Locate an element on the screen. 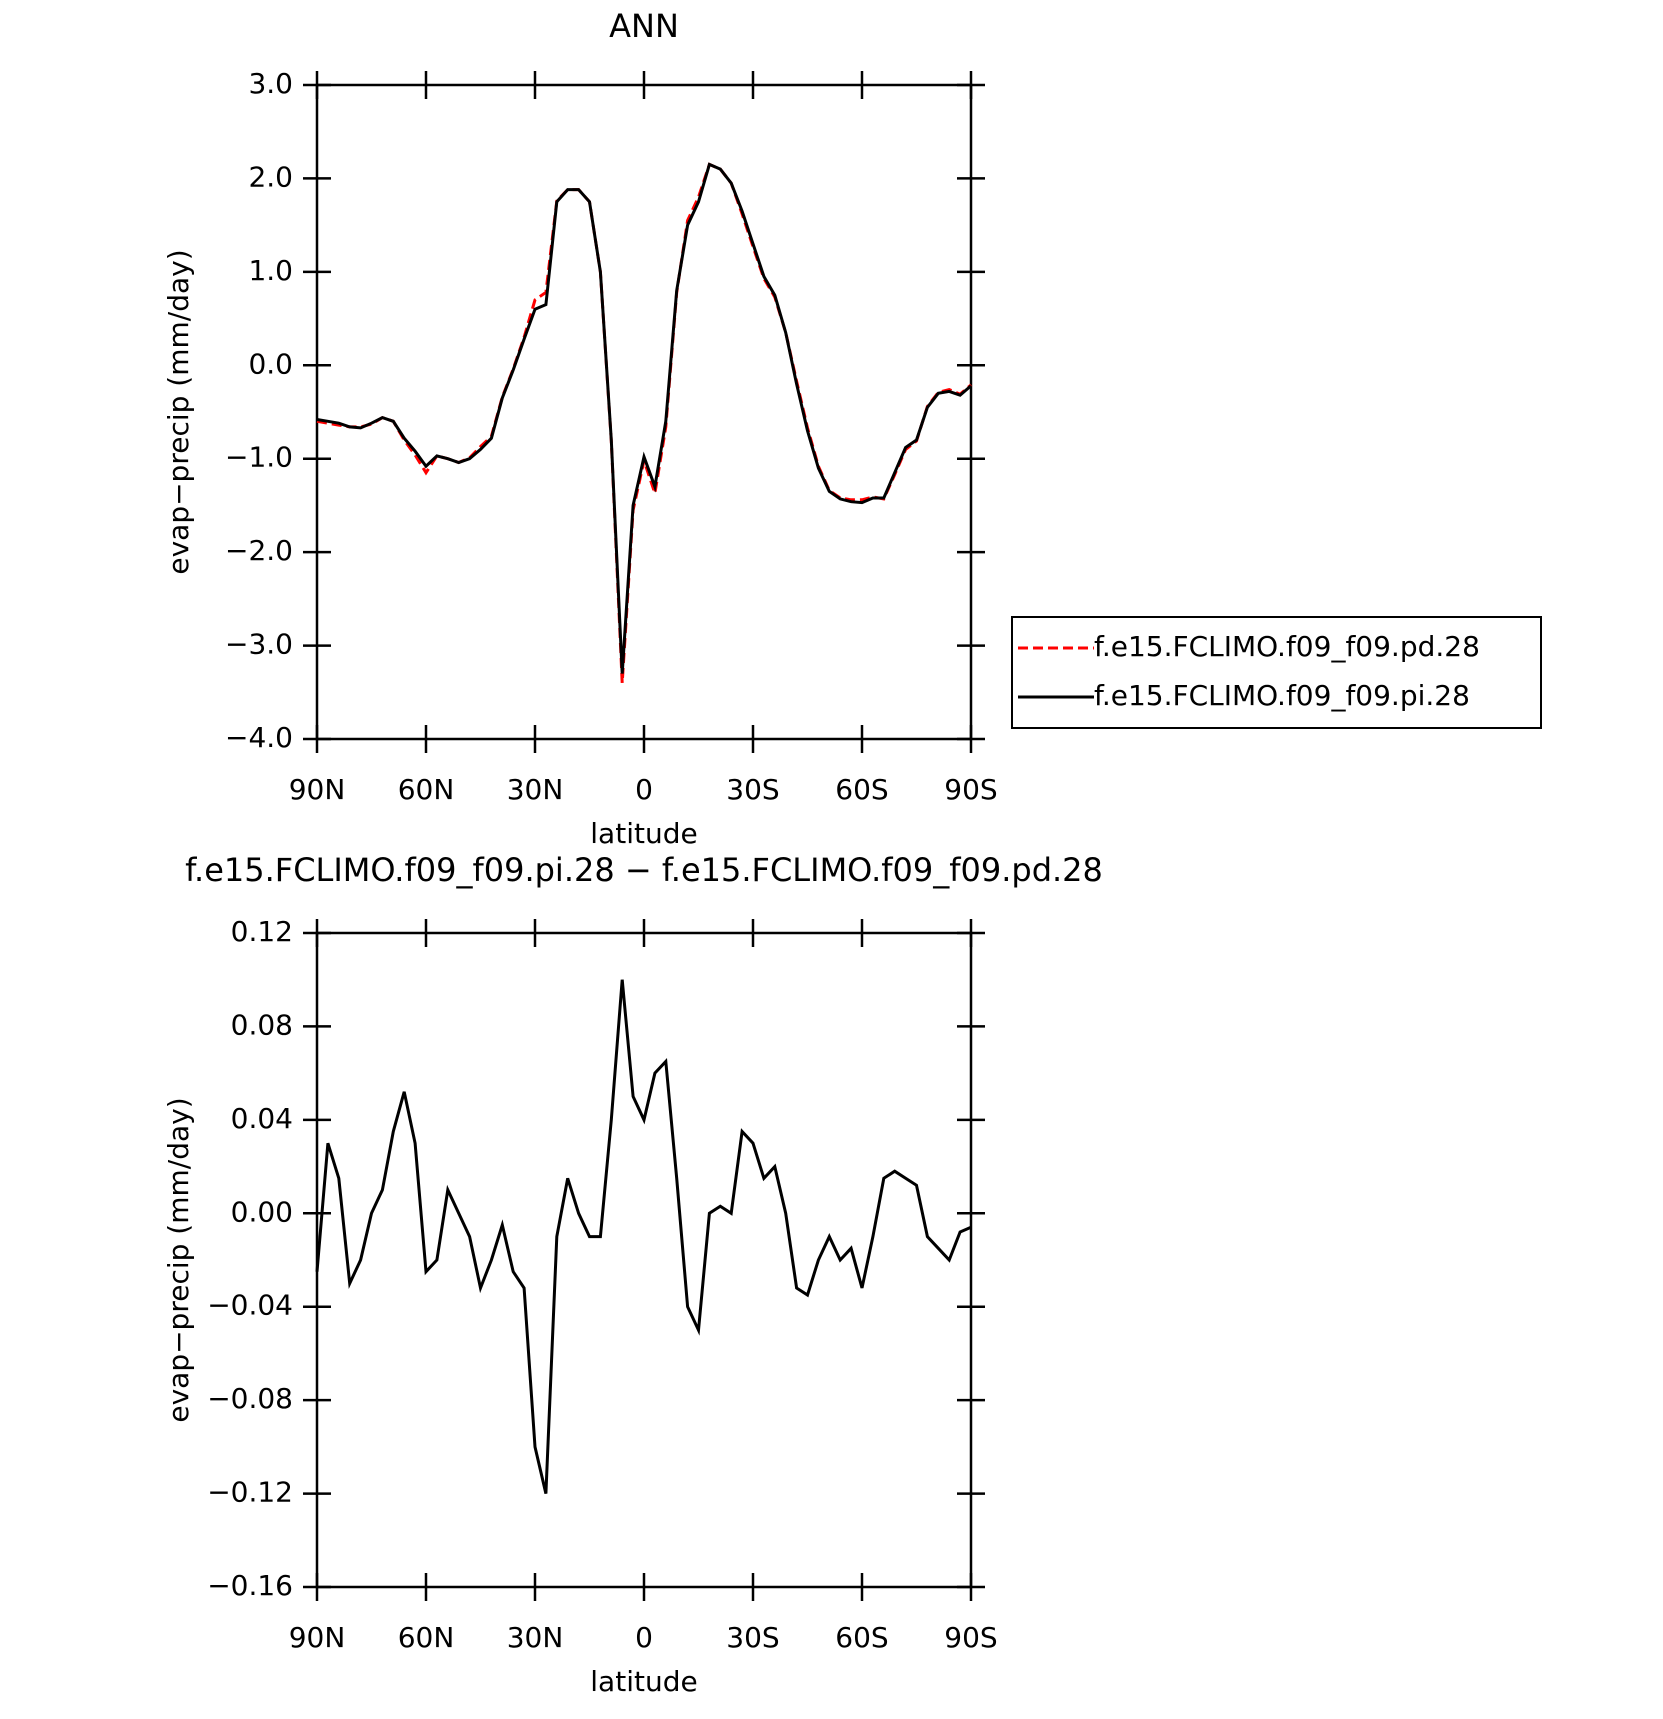 This screenshot has height=1719, width=1663. y-tick-label: 0.0 is located at coordinates (270, 363).